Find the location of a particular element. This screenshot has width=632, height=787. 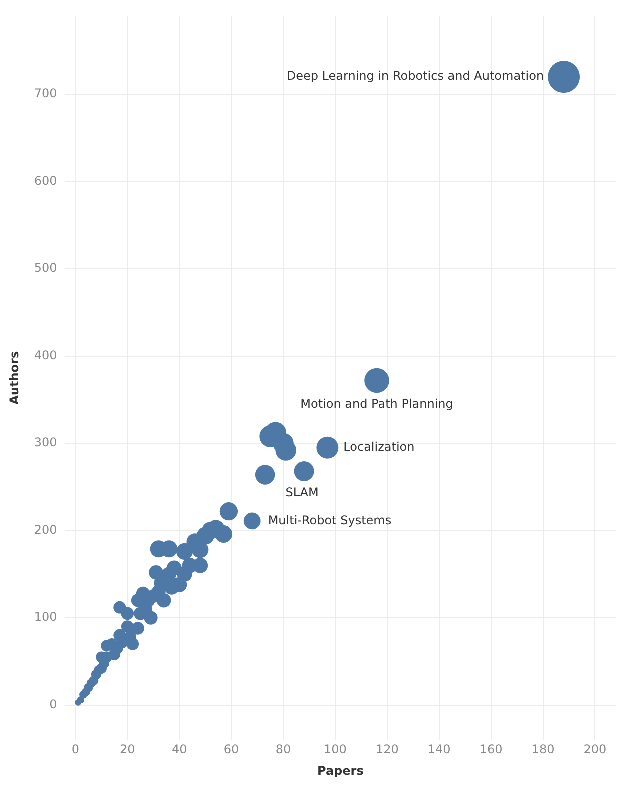

x-tick-label: 140 is located at coordinates (439, 749).